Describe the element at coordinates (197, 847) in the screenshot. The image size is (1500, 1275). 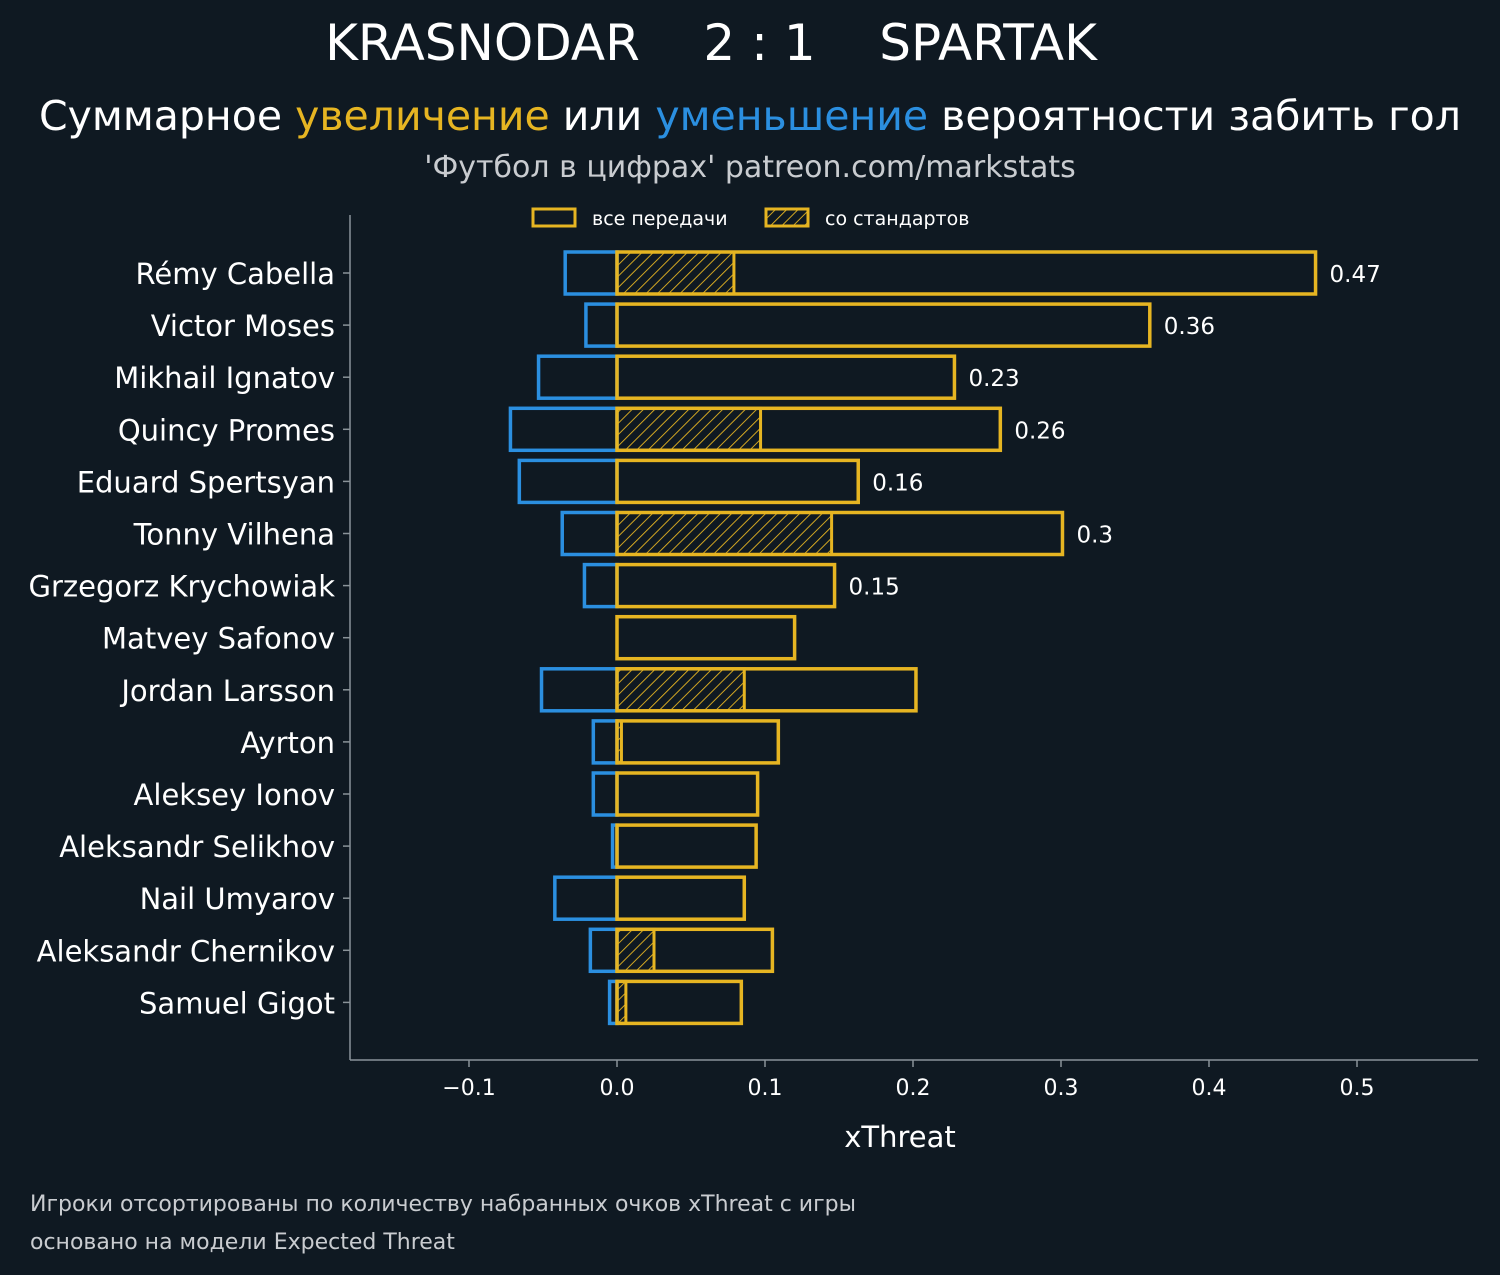
I see `y-tick-label: Aleksandr Selikhov` at that location.